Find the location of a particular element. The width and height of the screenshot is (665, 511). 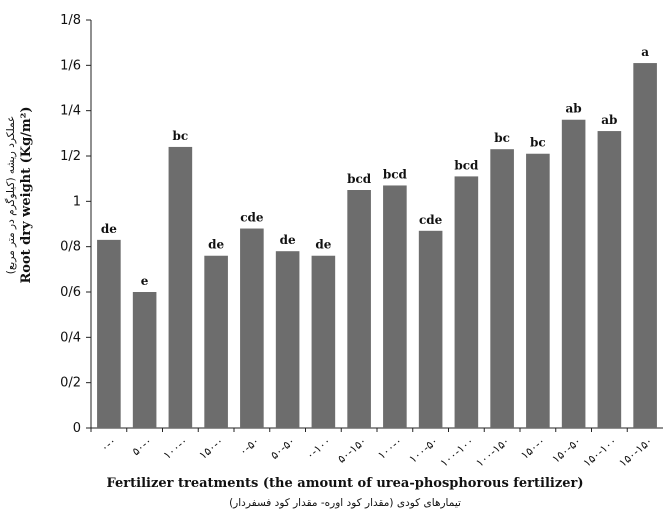

bar-label: a is located at coordinates (645, 52).